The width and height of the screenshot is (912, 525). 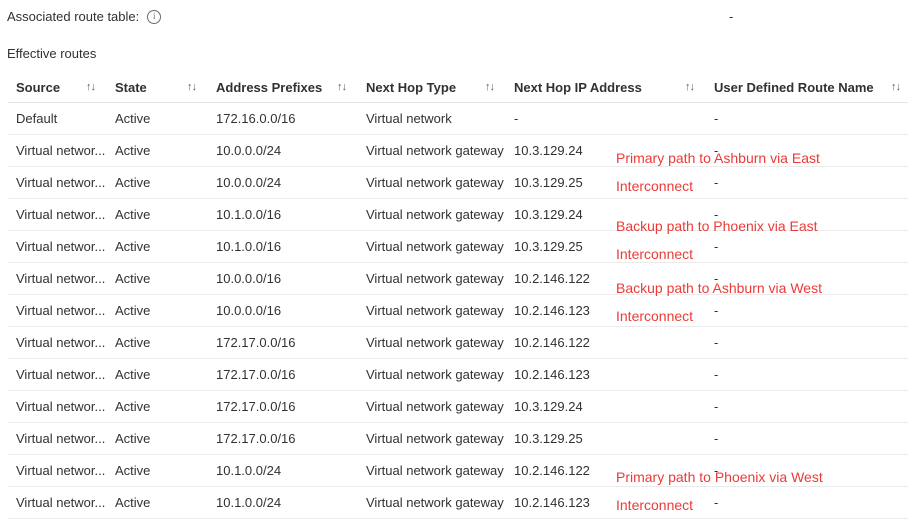 I want to click on column-header-next-hop-ip: Next Hop IP Address ↑↓, so click(x=614, y=87).